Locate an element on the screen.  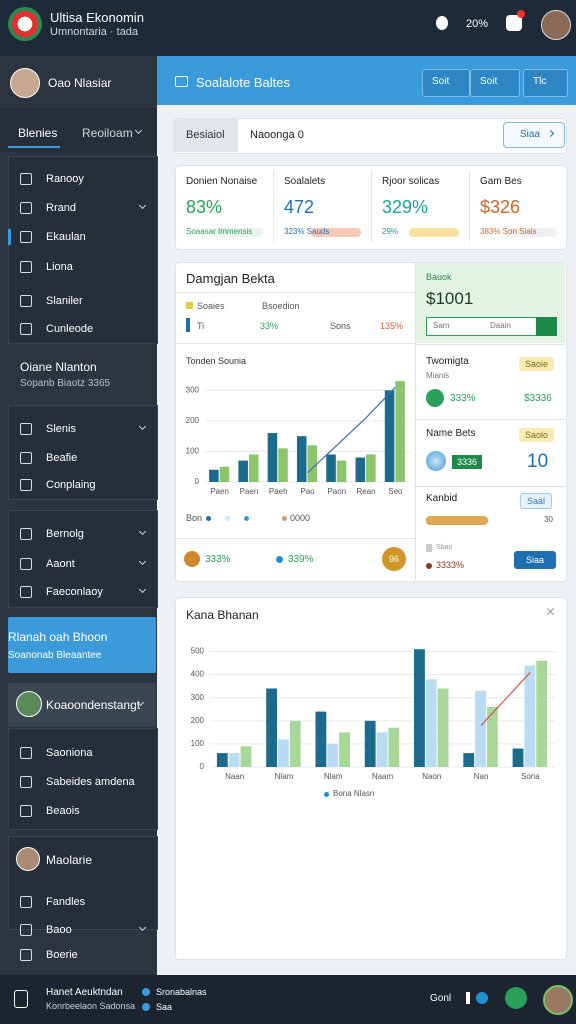
nav-item: Saoniona is located at coordinates (69, 753).